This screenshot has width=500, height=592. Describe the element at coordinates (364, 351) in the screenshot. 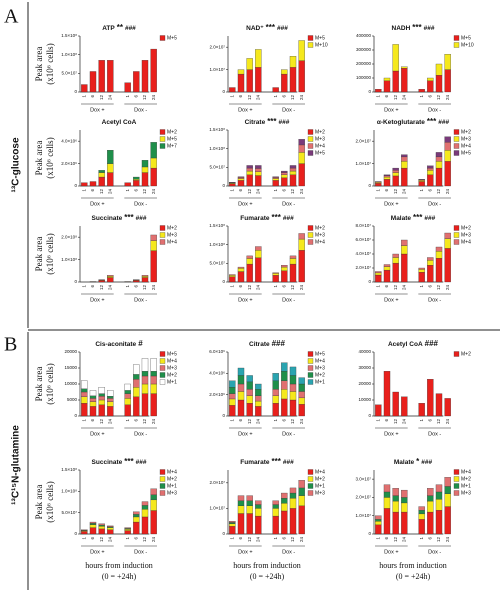

I see `y-tick-label: 40000` at that location.